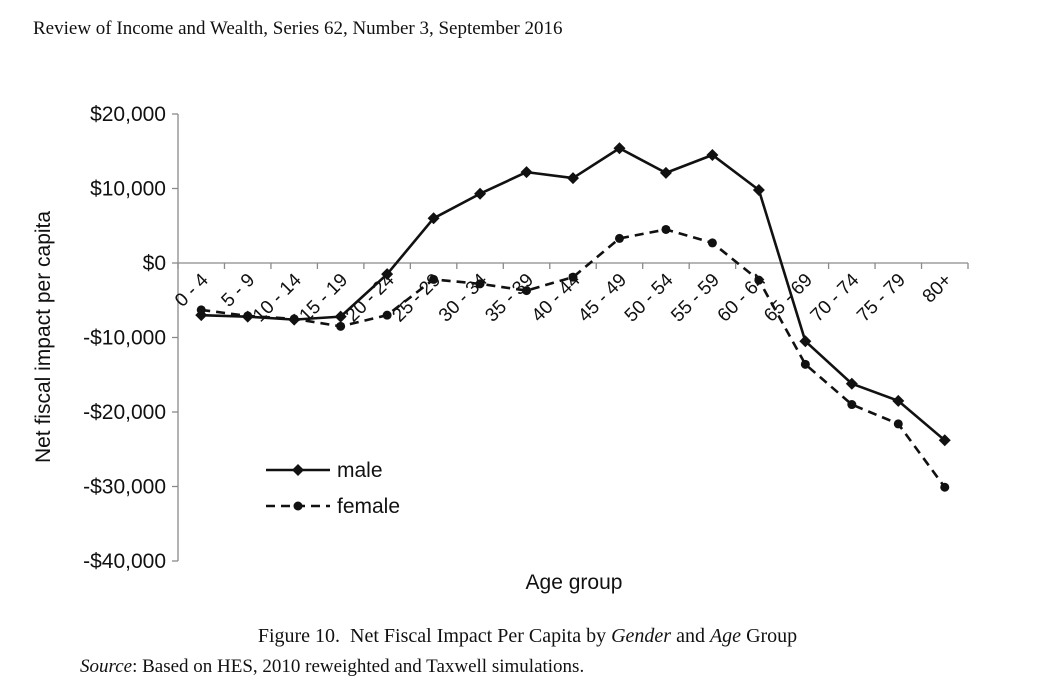 The width and height of the screenshot is (1055, 700). I want to click on x-tick-label: 55 - 59, so click(695, 298).